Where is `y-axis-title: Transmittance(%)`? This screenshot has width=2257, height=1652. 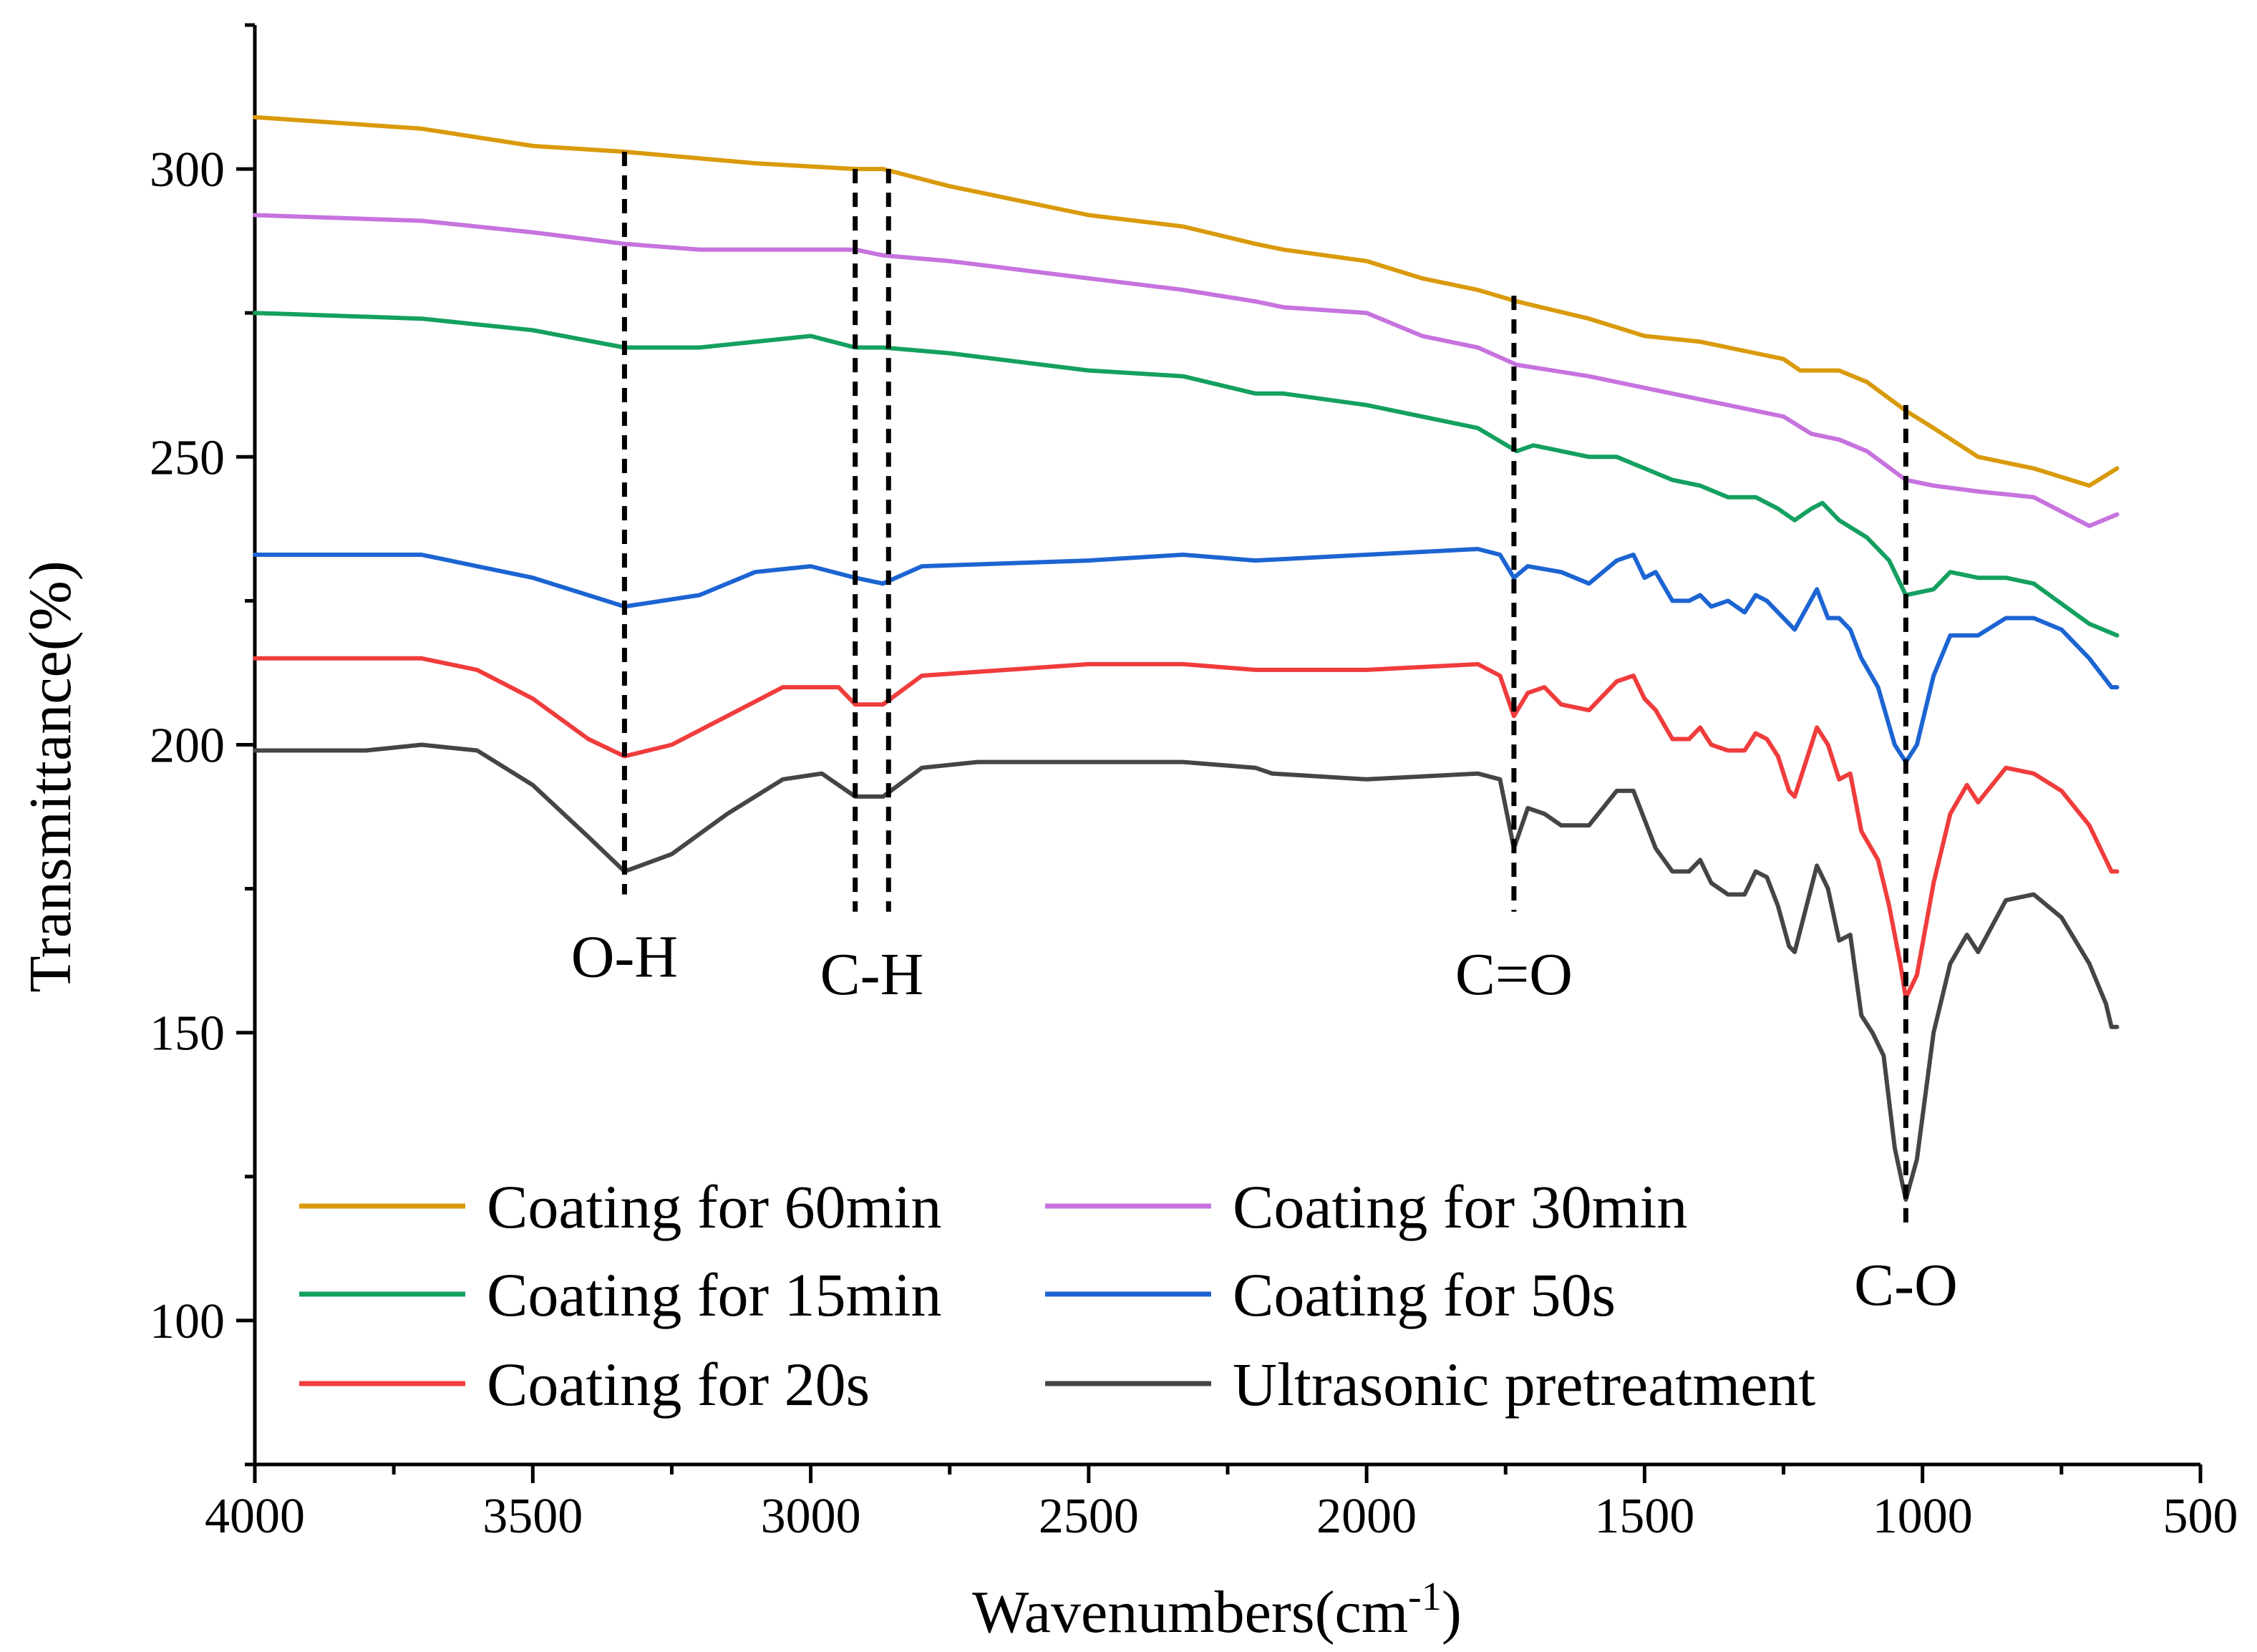 y-axis-title: Transmittance(%) is located at coordinates (50, 776).